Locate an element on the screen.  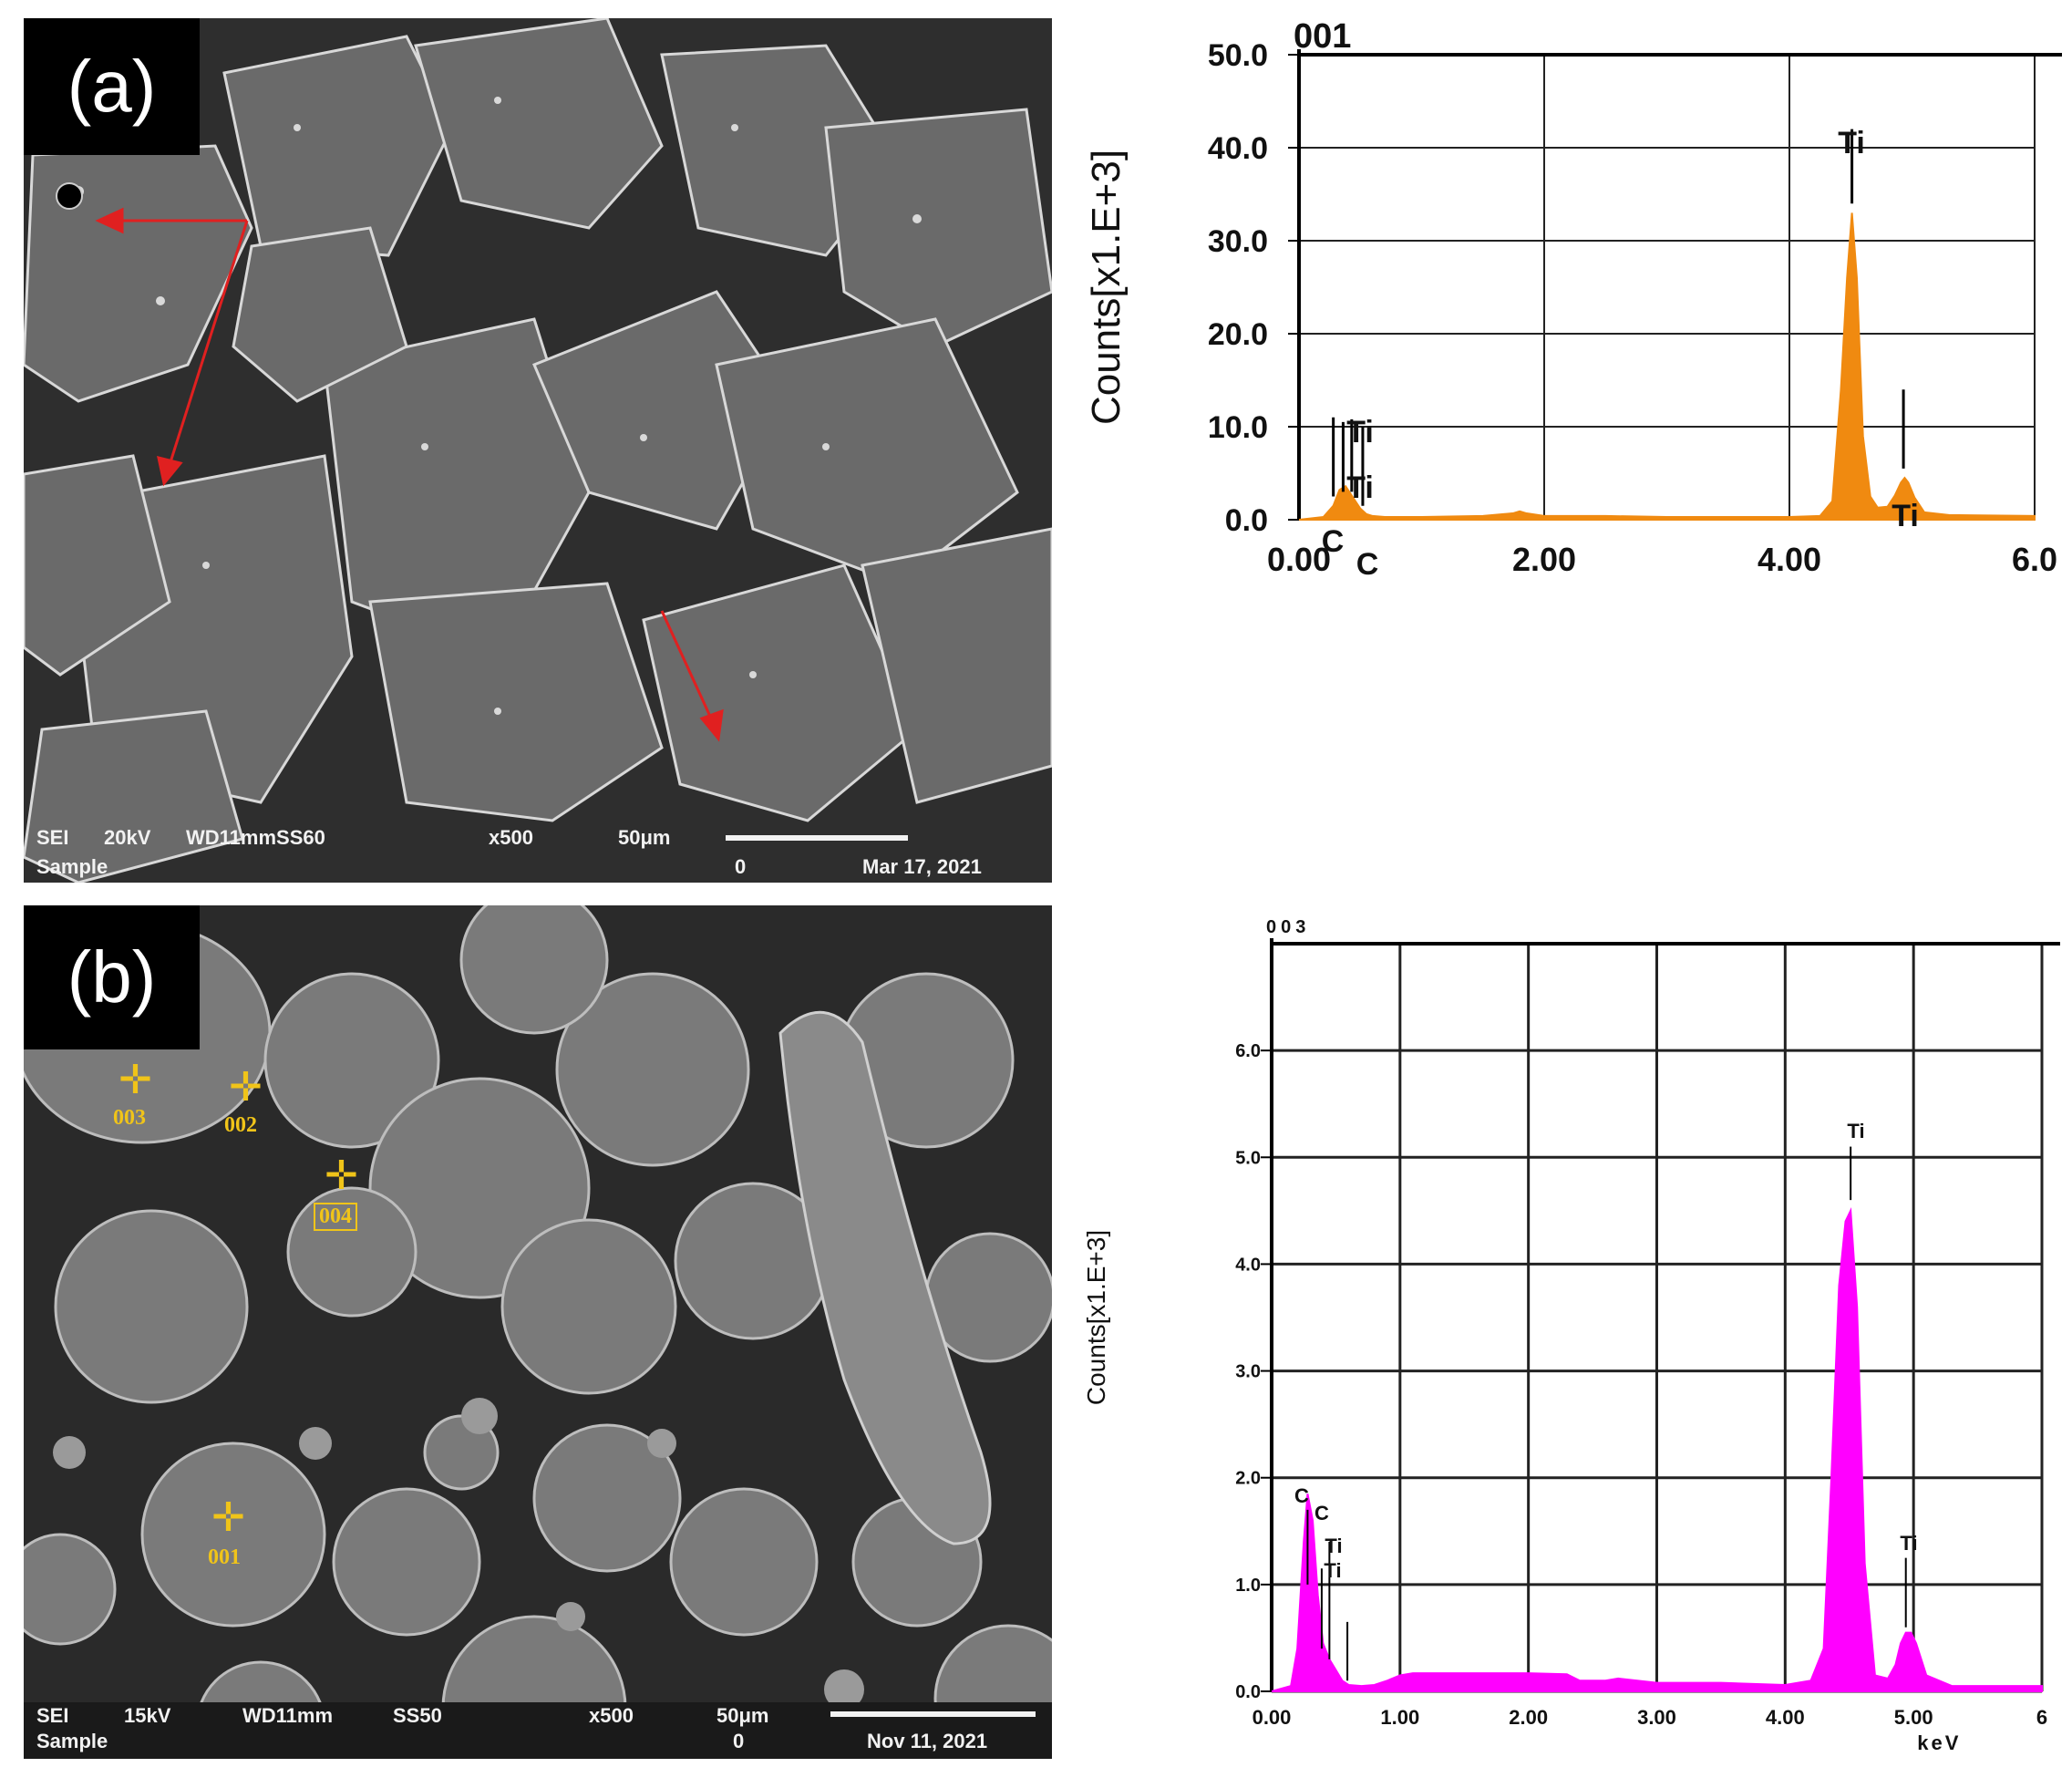
x-tick-label: 1.00 is located at coordinates (1399, 1717).